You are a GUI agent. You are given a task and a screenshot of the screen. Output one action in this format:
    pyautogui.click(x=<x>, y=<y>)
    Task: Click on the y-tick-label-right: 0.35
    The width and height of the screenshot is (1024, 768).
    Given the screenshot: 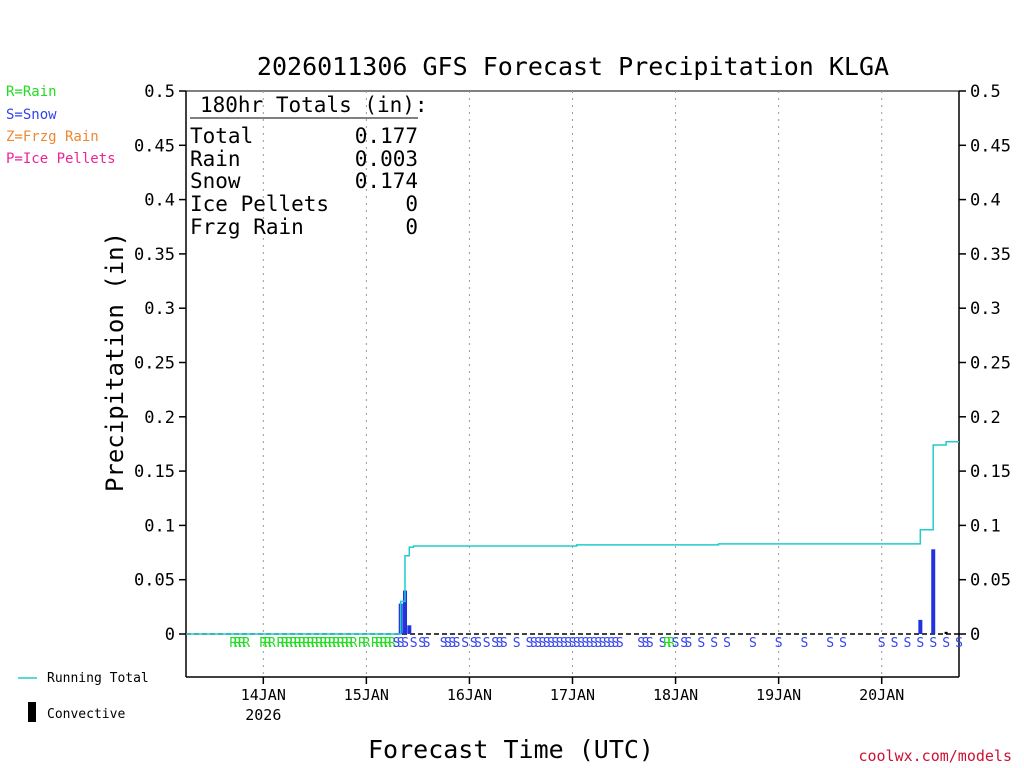 What is the action you would take?
    pyautogui.click(x=990, y=255)
    